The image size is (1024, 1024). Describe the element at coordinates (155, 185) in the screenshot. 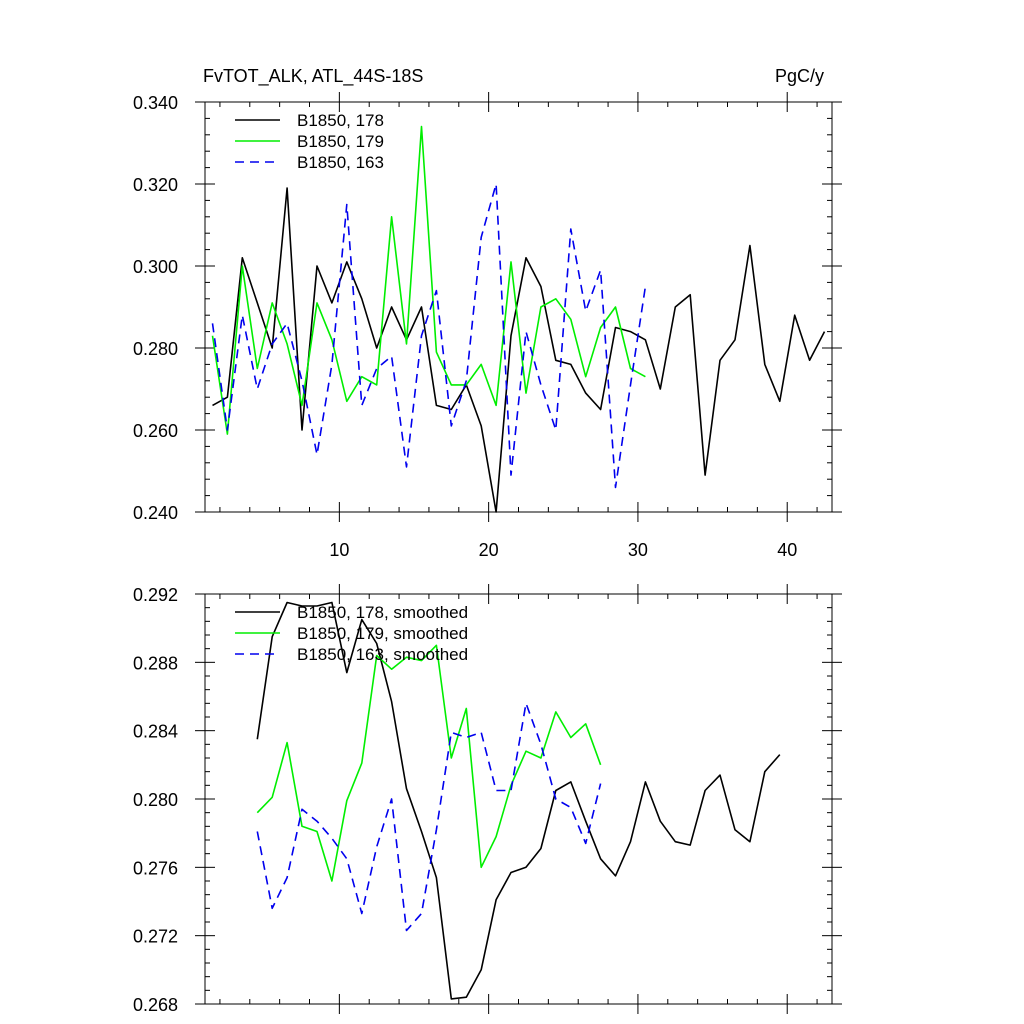

I see `y-tick-label: 0.320` at that location.